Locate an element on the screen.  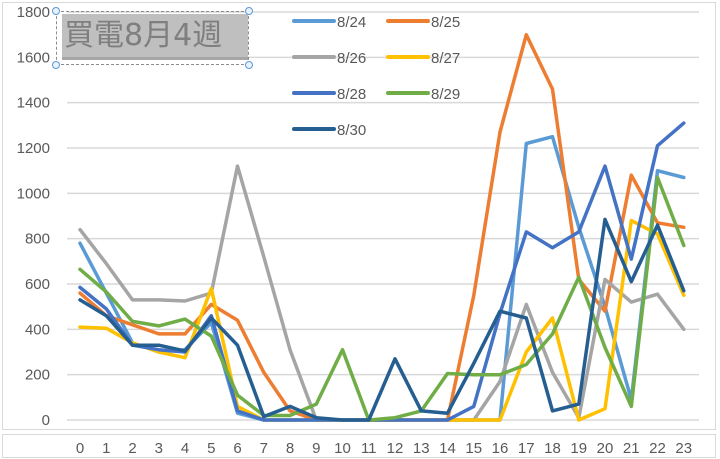
x-tick-label: 15 is located at coordinates (473, 448).